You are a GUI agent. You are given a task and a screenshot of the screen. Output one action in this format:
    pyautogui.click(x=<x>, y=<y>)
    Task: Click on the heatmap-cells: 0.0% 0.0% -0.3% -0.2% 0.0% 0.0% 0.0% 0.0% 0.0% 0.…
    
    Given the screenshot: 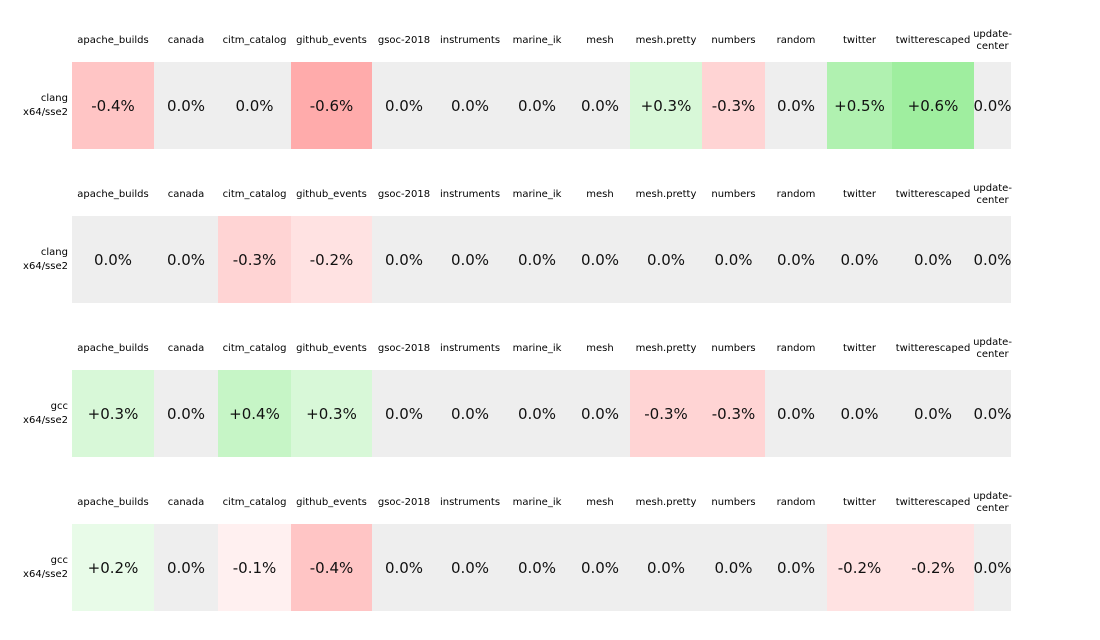 What is the action you would take?
    pyautogui.click(x=542, y=259)
    